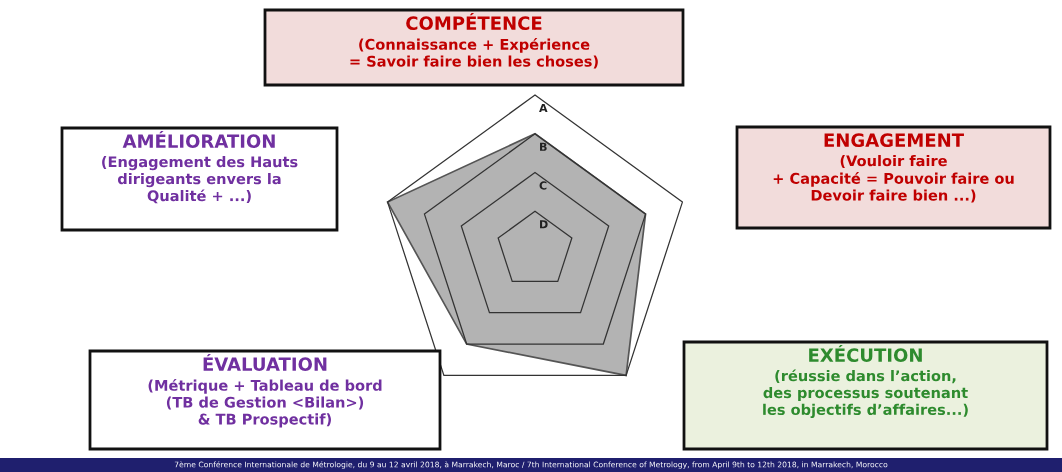 The height and width of the screenshot is (472, 1062). I want to click on spoke-label: EXÉCUTION (réussie dans l’action, des processus soutenant les objectifs d’affaires...), so click(865, 381).